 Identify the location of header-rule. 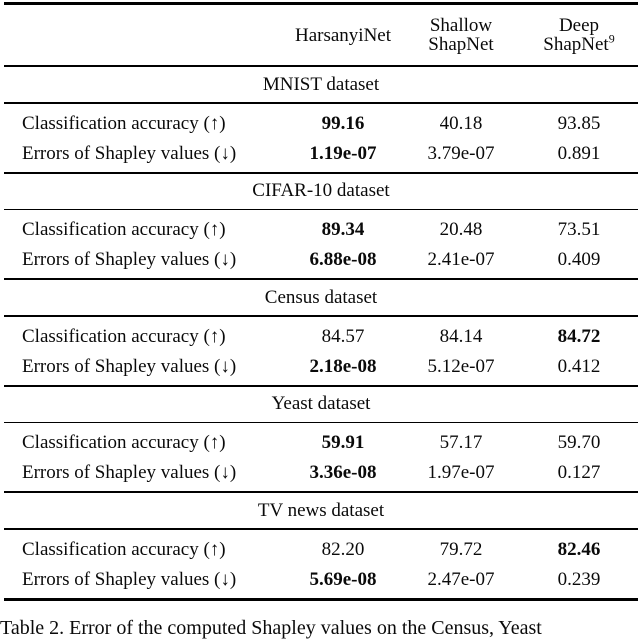
(321, 66).